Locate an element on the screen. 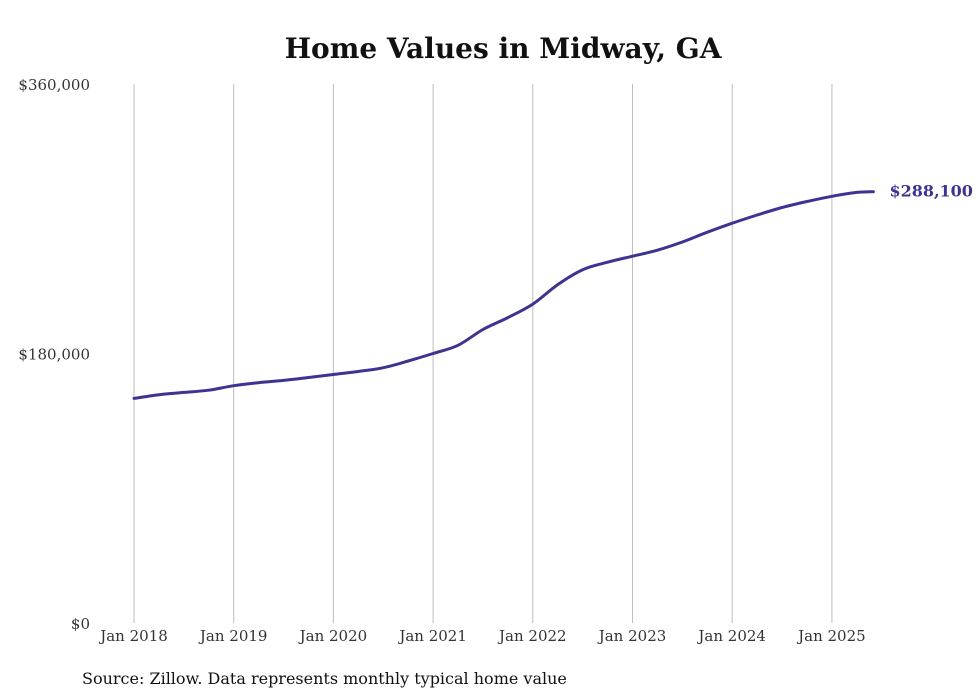  x-tick-label: Jan 2025 is located at coordinates (831, 636).